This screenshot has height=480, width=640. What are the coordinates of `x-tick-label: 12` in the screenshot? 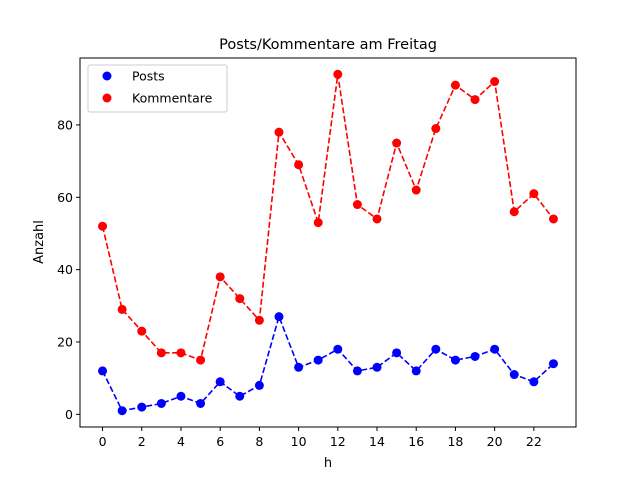 It's located at (338, 441).